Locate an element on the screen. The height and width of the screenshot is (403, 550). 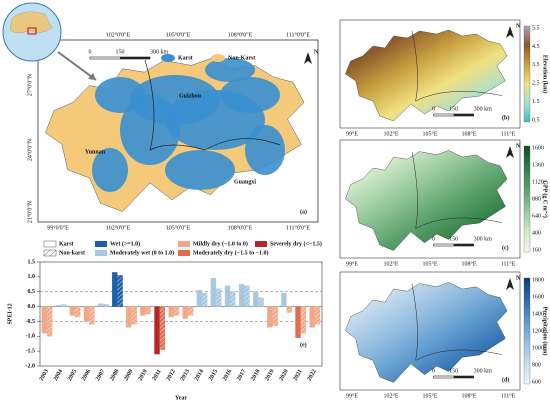
lon-label: 105°E is located at coordinates (429, 133).